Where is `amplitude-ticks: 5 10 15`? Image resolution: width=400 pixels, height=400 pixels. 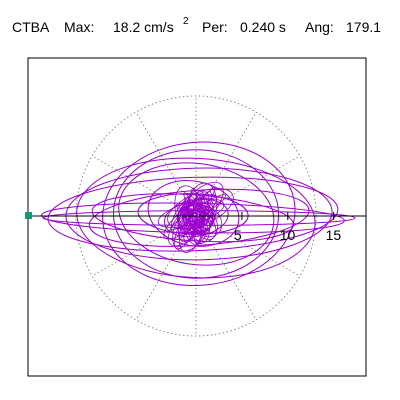 amplitude-ticks: 5 10 15 is located at coordinates (288, 227).